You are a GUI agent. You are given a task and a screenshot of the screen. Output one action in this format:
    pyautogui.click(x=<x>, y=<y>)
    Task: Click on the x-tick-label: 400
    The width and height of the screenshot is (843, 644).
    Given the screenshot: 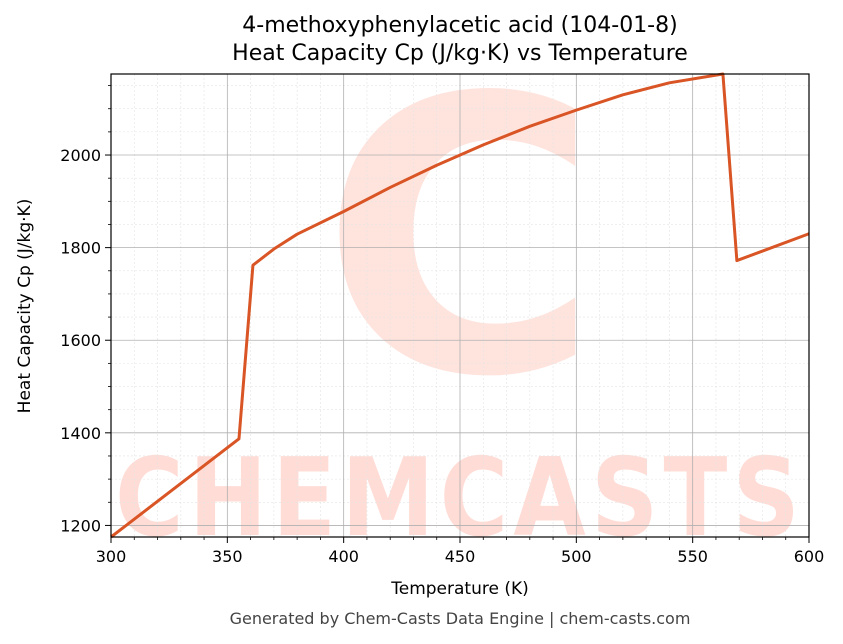 What is the action you would take?
    pyautogui.click(x=343, y=556)
    